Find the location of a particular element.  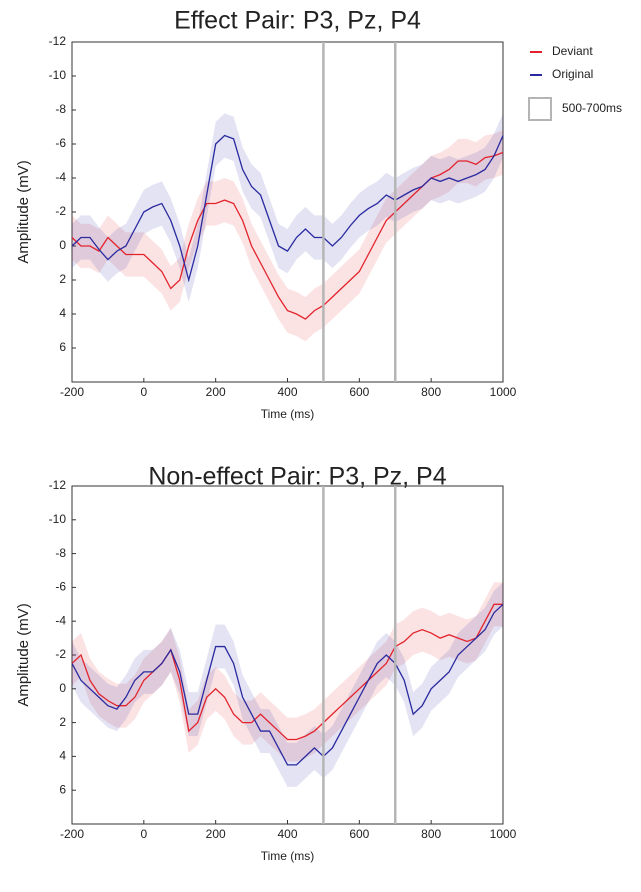

legend-window-swatch is located at coordinates (540, 109).